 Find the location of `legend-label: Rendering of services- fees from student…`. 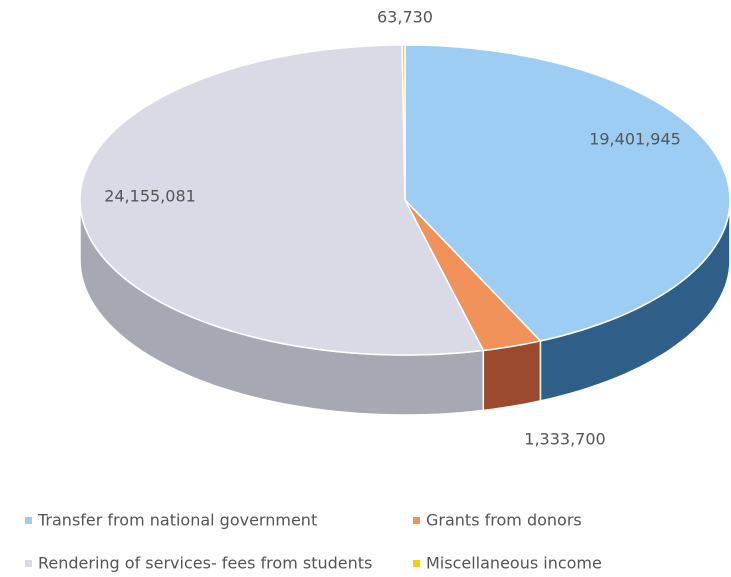

legend-label: Rendering of services- fees from student… is located at coordinates (205, 563).